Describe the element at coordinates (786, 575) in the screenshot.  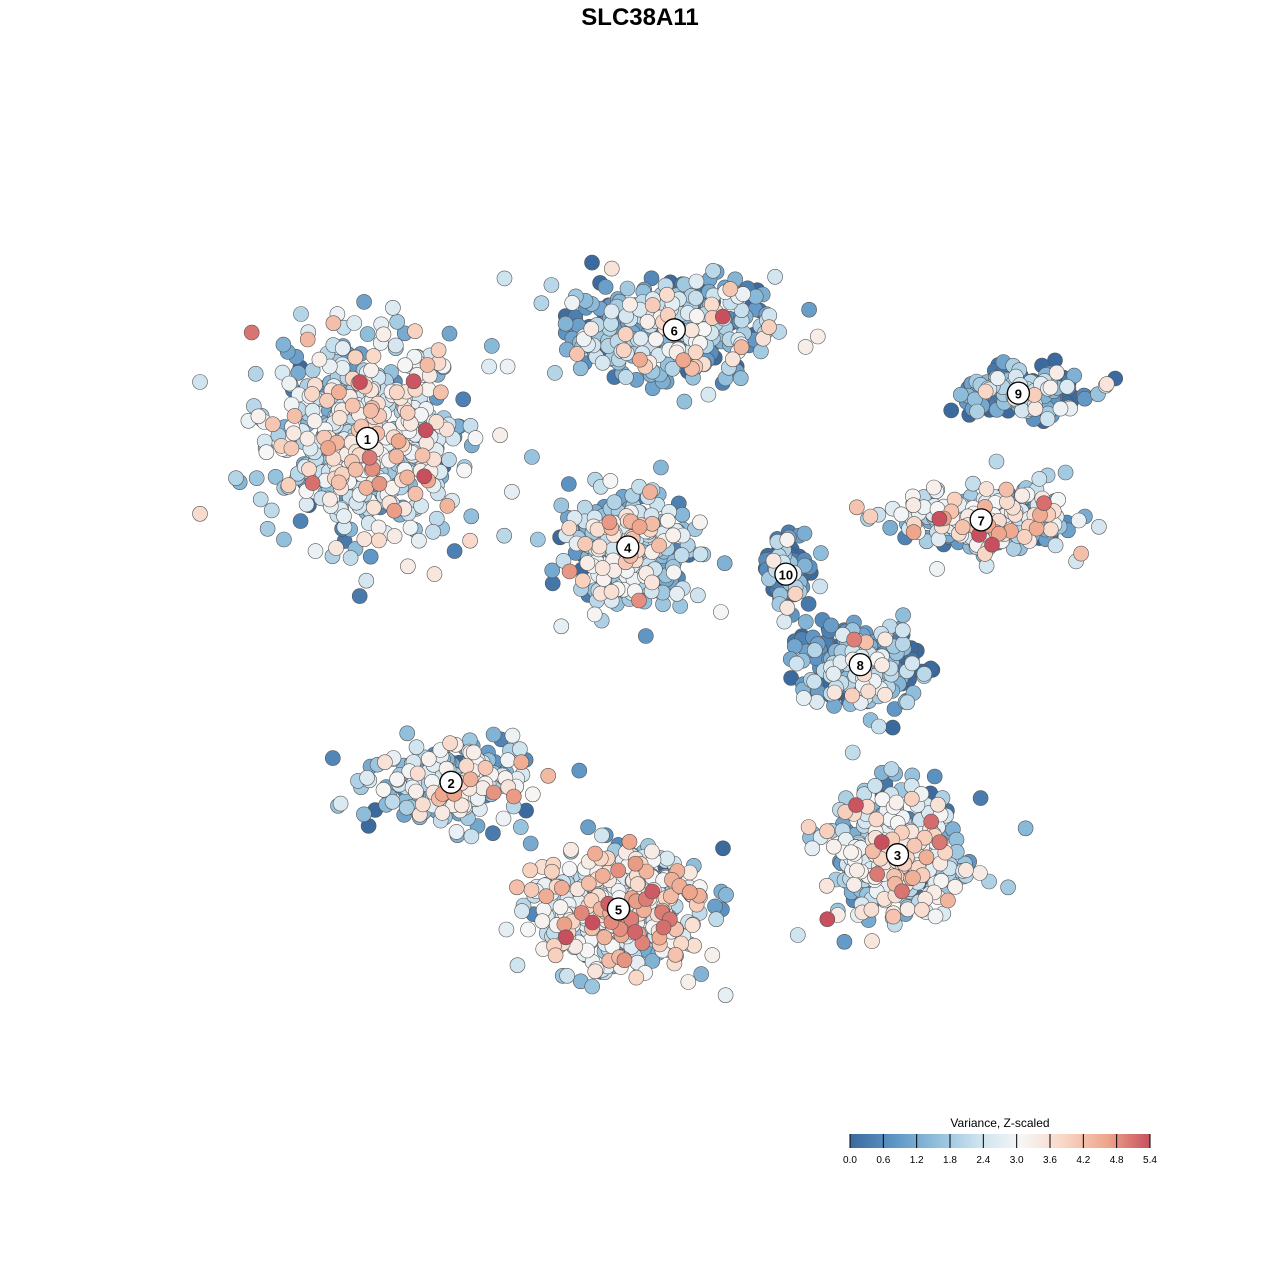
I see `cluster-label-text: 10` at that location.